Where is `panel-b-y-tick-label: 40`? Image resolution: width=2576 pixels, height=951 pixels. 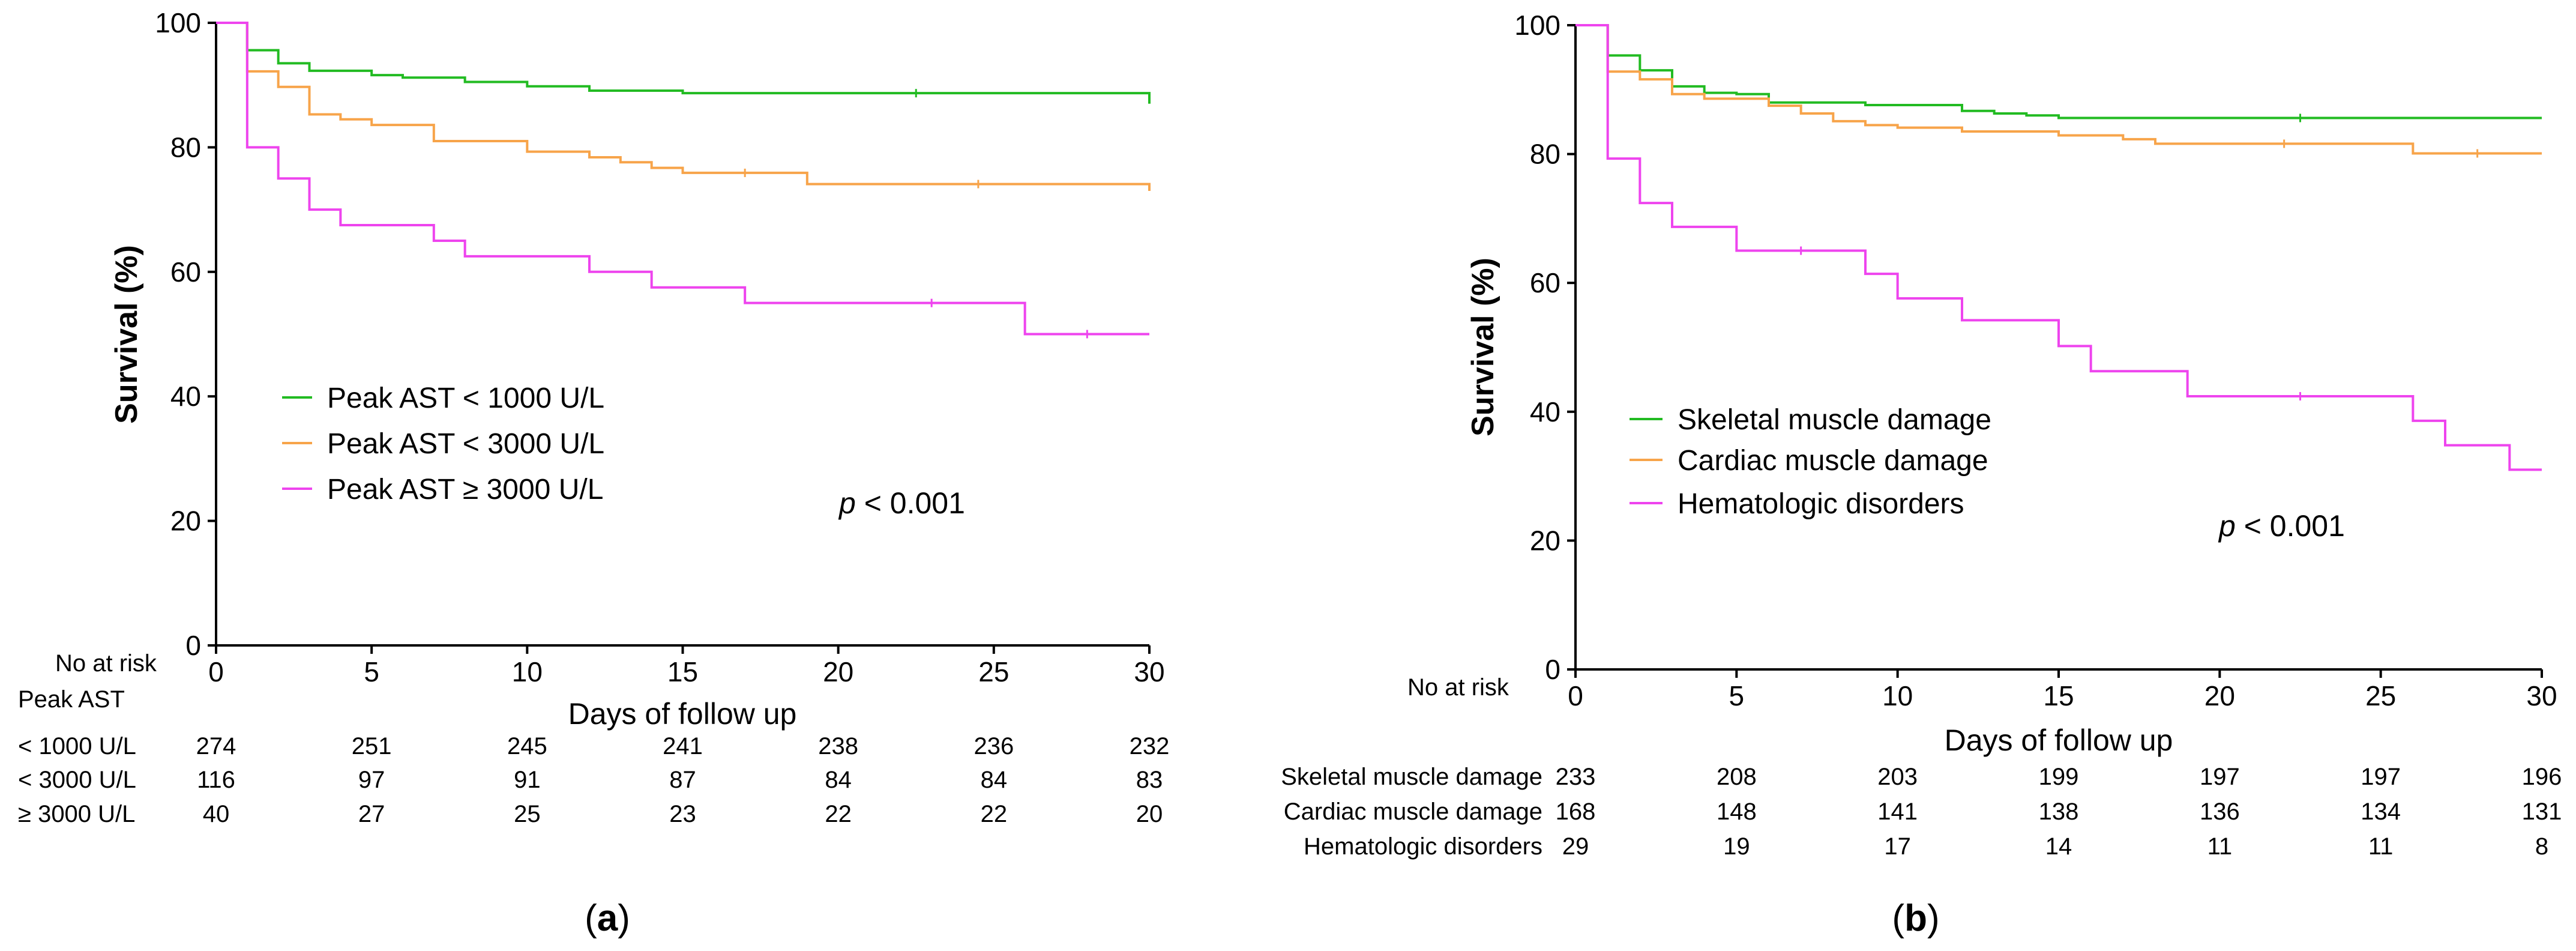
panel-b-y-tick-label: 40 is located at coordinates (1545, 411).